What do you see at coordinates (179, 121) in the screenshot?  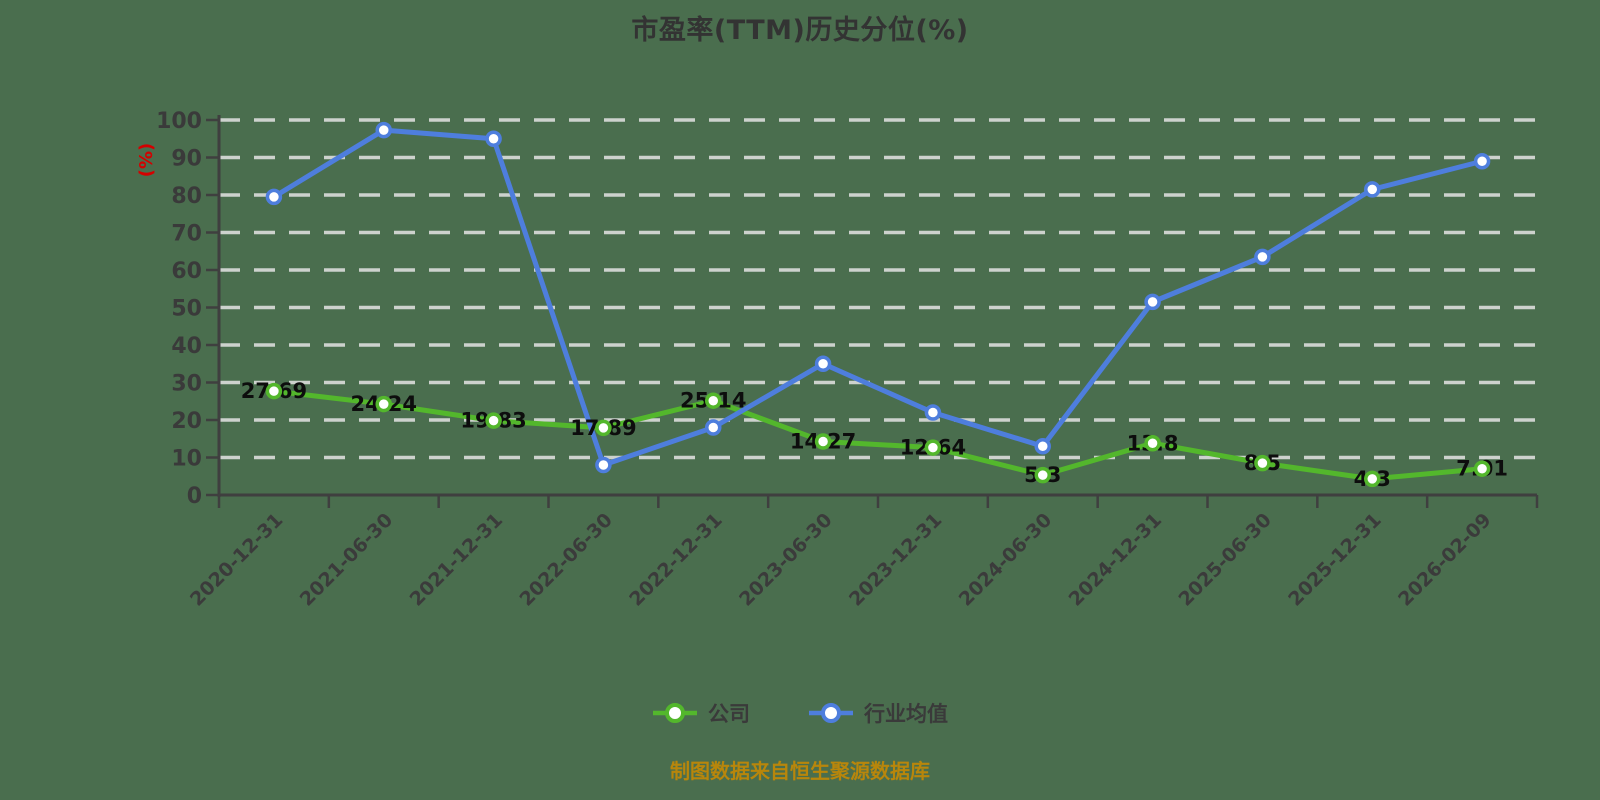 I see `y-axis-tick-label: 100` at bounding box center [179, 121].